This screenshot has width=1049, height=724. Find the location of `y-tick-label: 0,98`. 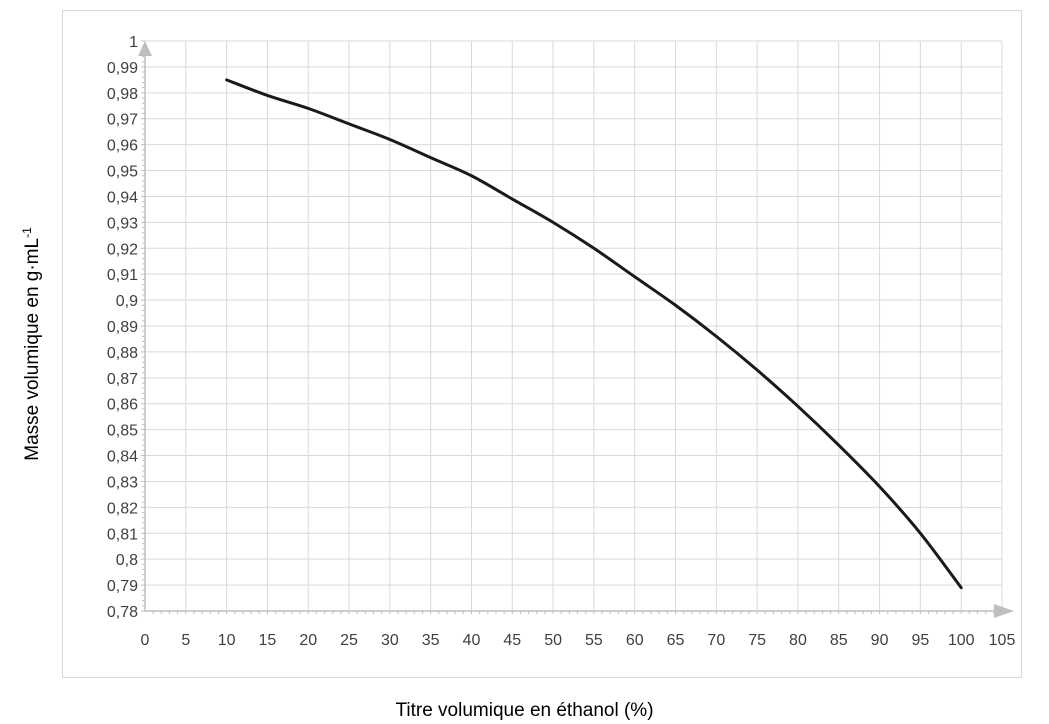

y-tick-label: 0,98 is located at coordinates (122, 94).